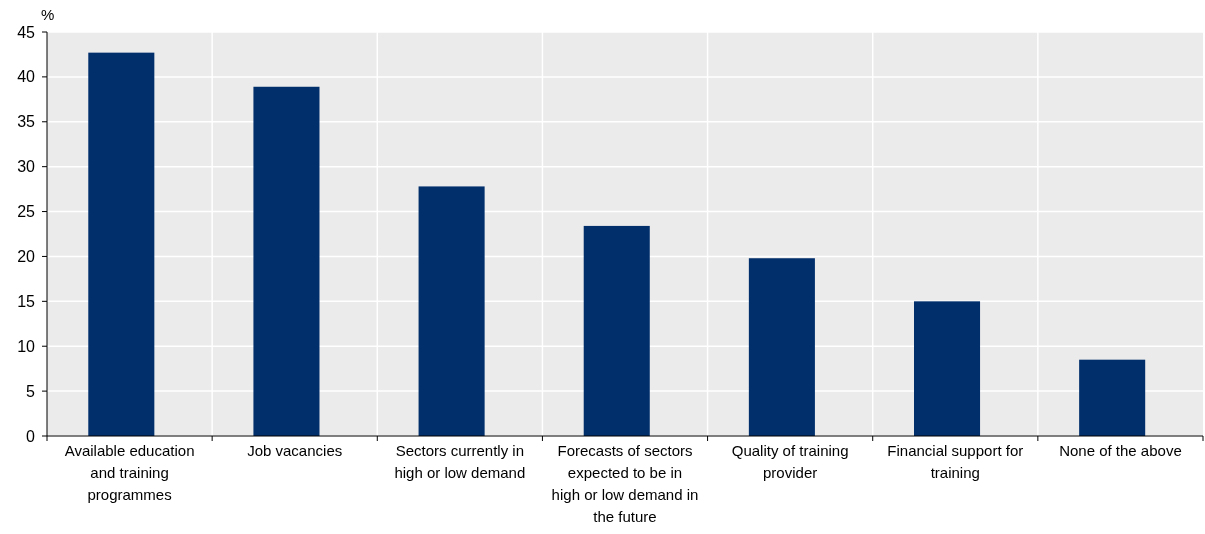 Image resolution: width=1205 pixels, height=534 pixels. Describe the element at coordinates (48, 14) in the screenshot. I see `y-axis-title: %` at that location.